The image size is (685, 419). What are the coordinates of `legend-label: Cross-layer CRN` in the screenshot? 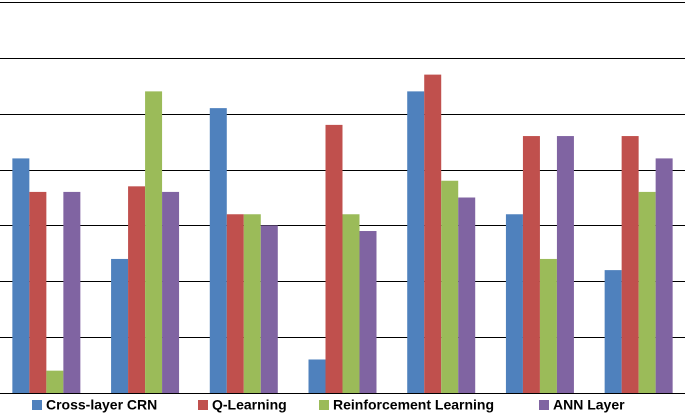 It's located at (101, 405).